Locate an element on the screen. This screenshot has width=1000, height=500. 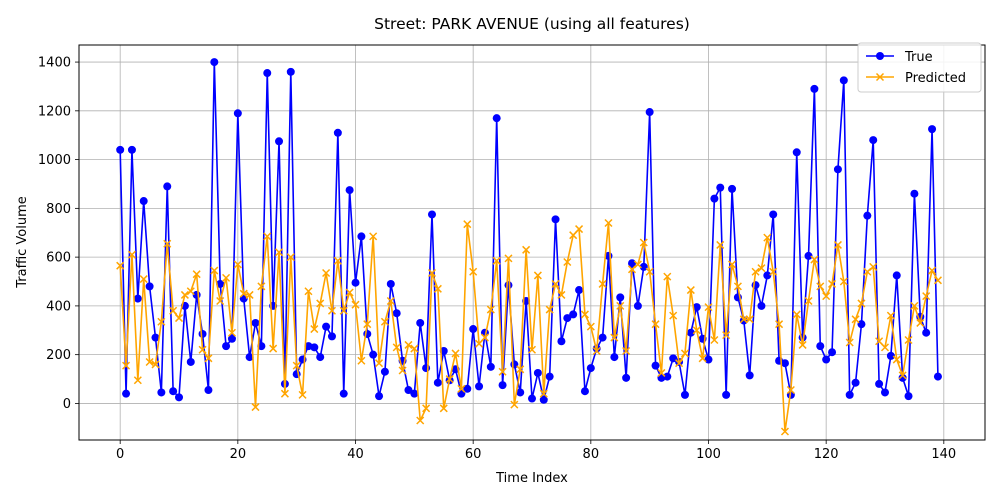
y-axis-label: Traffic Volume is located at coordinates (22, 242).